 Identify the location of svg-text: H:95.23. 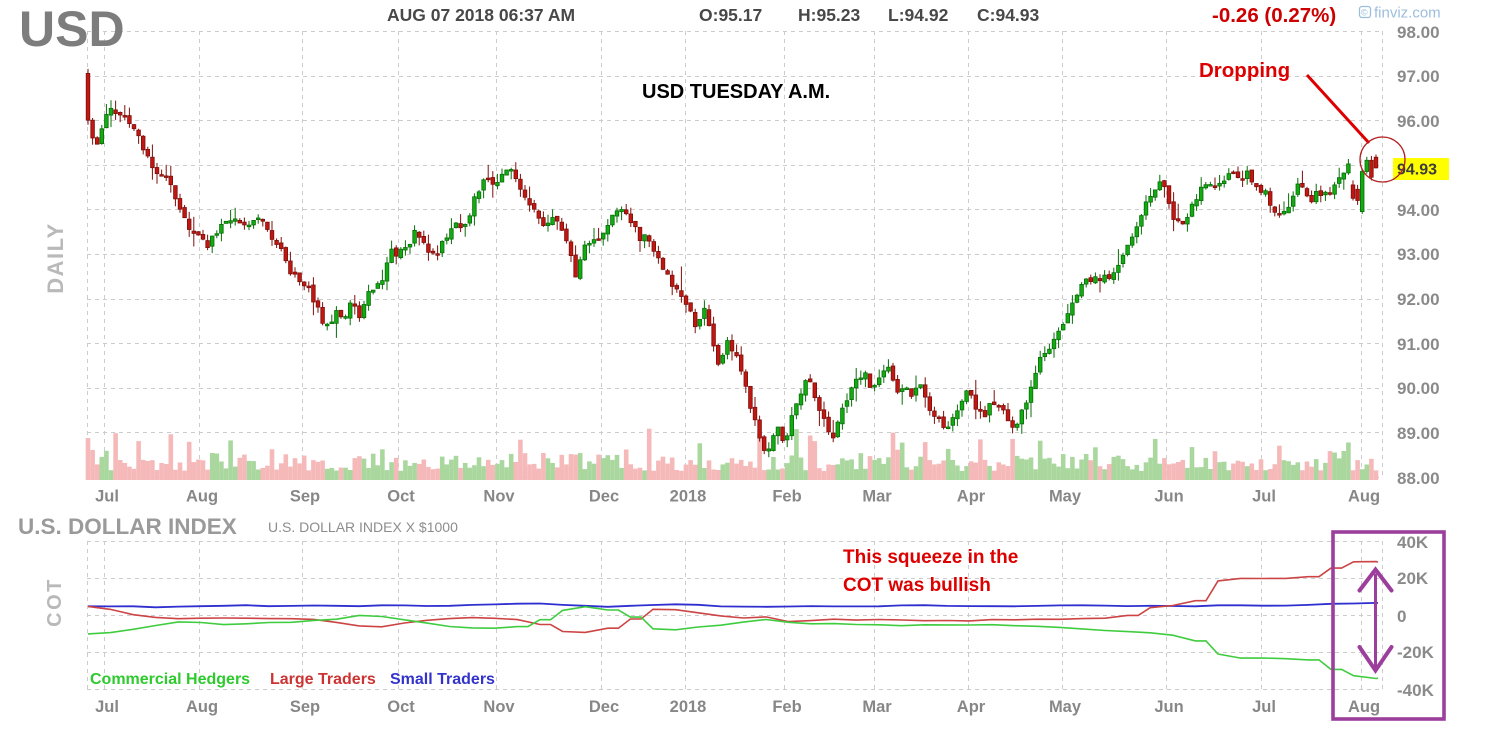
(829, 15).